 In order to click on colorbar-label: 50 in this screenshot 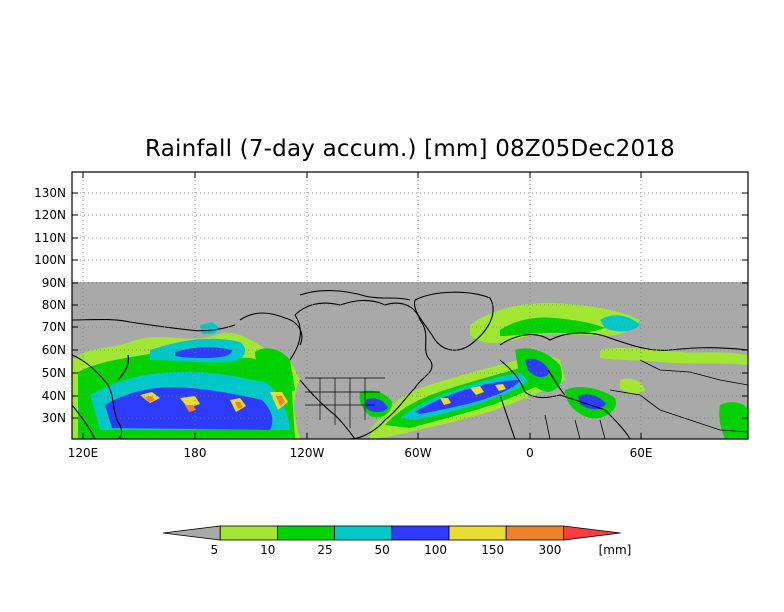, I will do `click(382, 550)`.